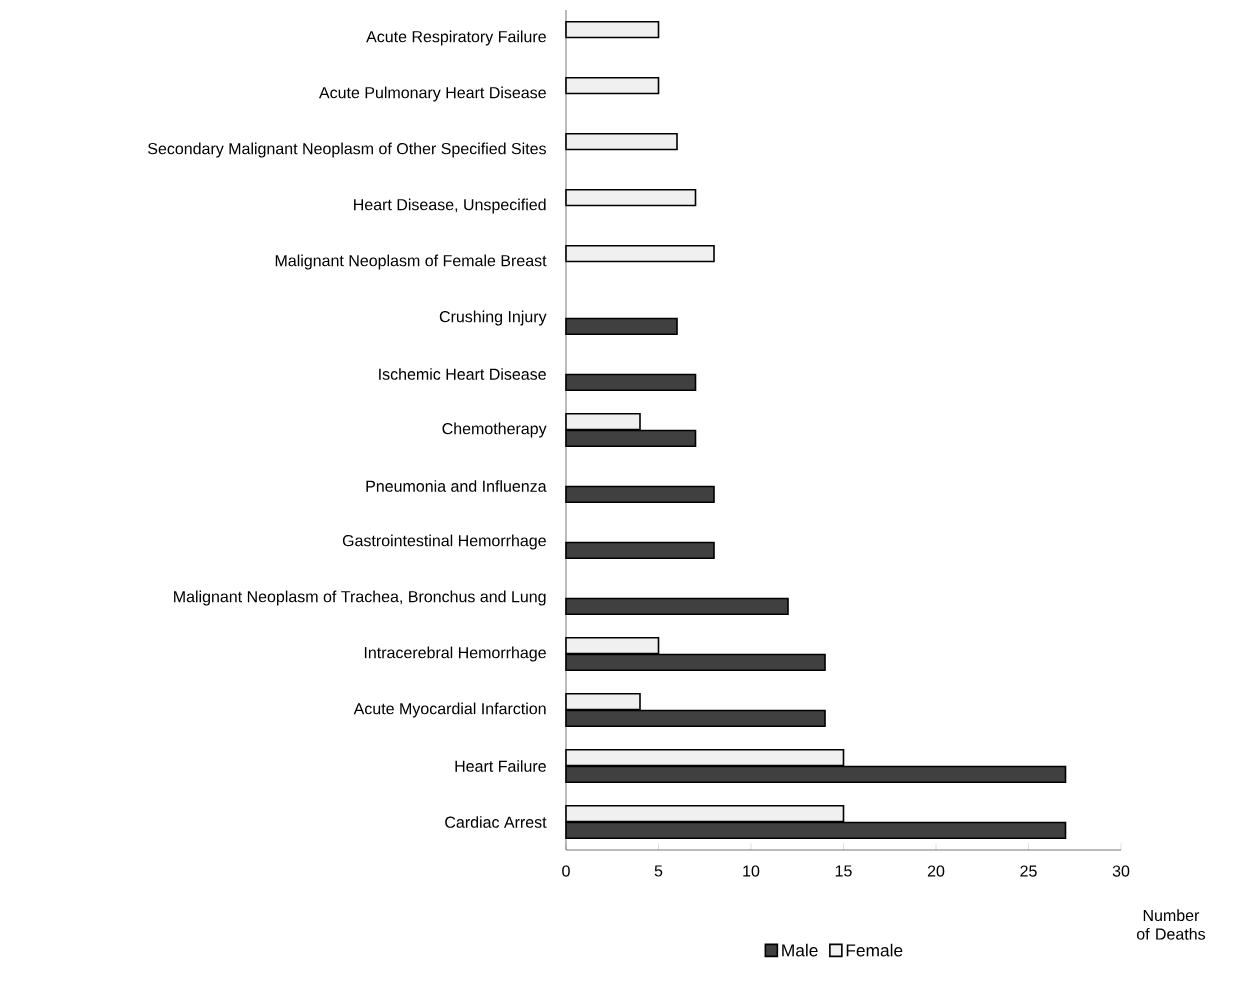 Image resolution: width=1250 pixels, height=1007 pixels. What do you see at coordinates (751, 871) in the screenshot?
I see `x-tick-label: 10` at bounding box center [751, 871].